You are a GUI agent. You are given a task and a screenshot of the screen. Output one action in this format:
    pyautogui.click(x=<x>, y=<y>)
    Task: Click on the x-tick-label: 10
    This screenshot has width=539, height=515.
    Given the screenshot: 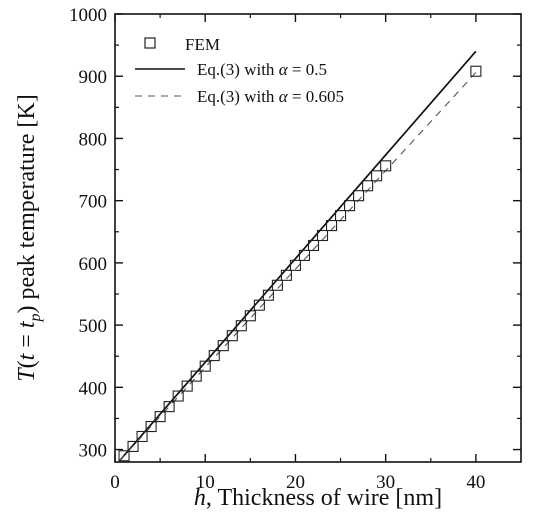 What is the action you would take?
    pyautogui.click(x=205, y=482)
    